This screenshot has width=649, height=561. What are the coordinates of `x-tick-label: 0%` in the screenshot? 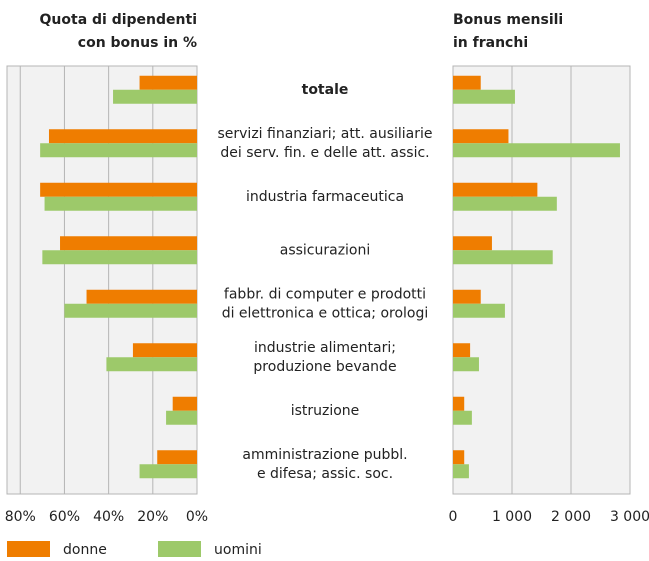 It's located at (197, 517).